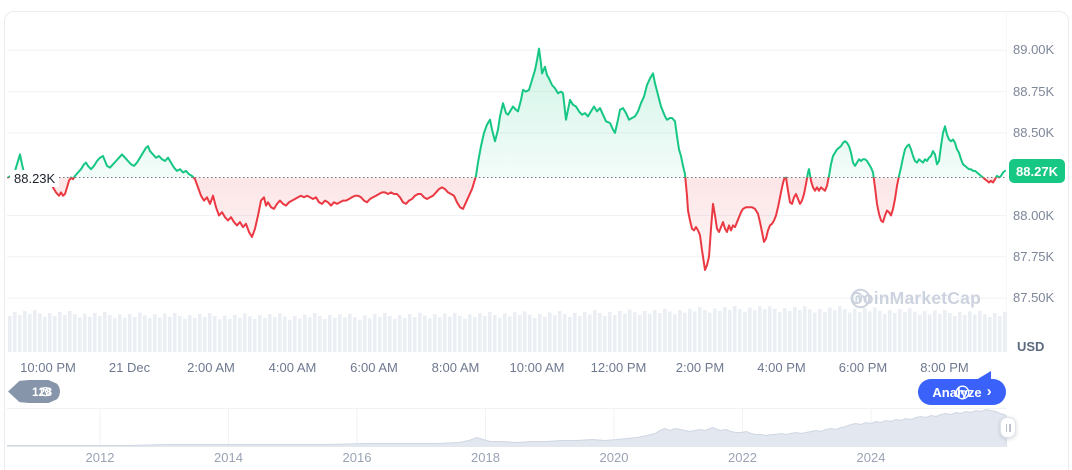  What do you see at coordinates (962, 392) in the screenshot?
I see `analyze-button: Analyze ›` at bounding box center [962, 392].